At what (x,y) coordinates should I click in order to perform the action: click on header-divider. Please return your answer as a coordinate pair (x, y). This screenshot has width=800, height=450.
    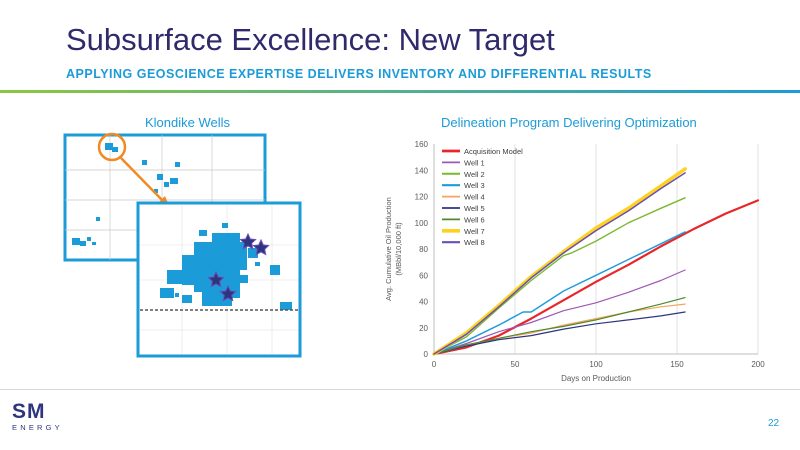
    Looking at the image, I should click on (400, 91).